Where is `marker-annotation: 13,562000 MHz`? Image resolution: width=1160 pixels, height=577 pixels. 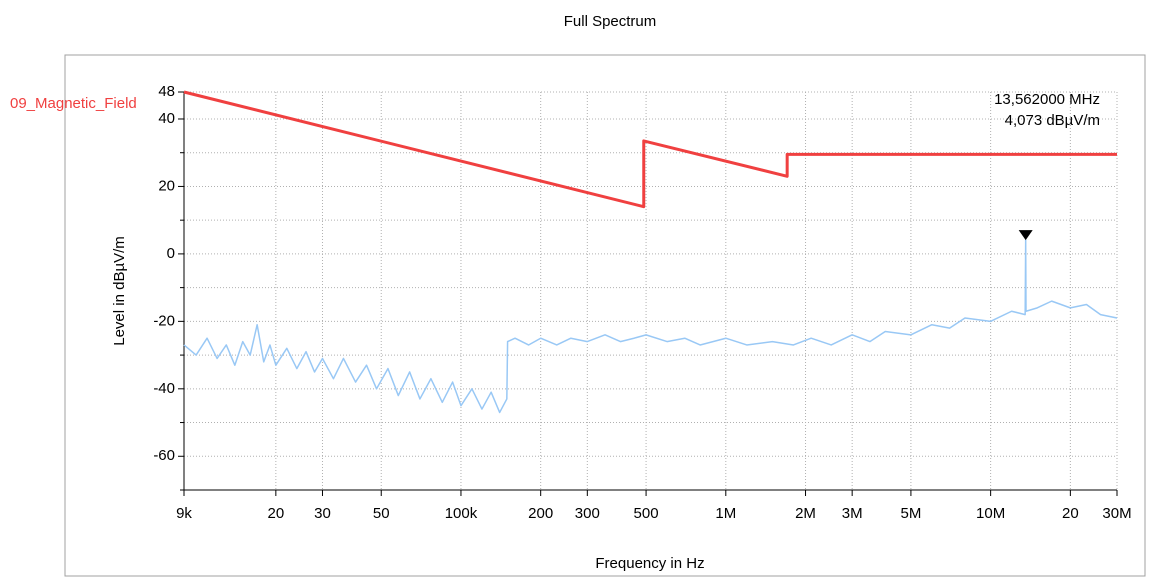 marker-annotation: 13,562000 MHz is located at coordinates (1047, 99).